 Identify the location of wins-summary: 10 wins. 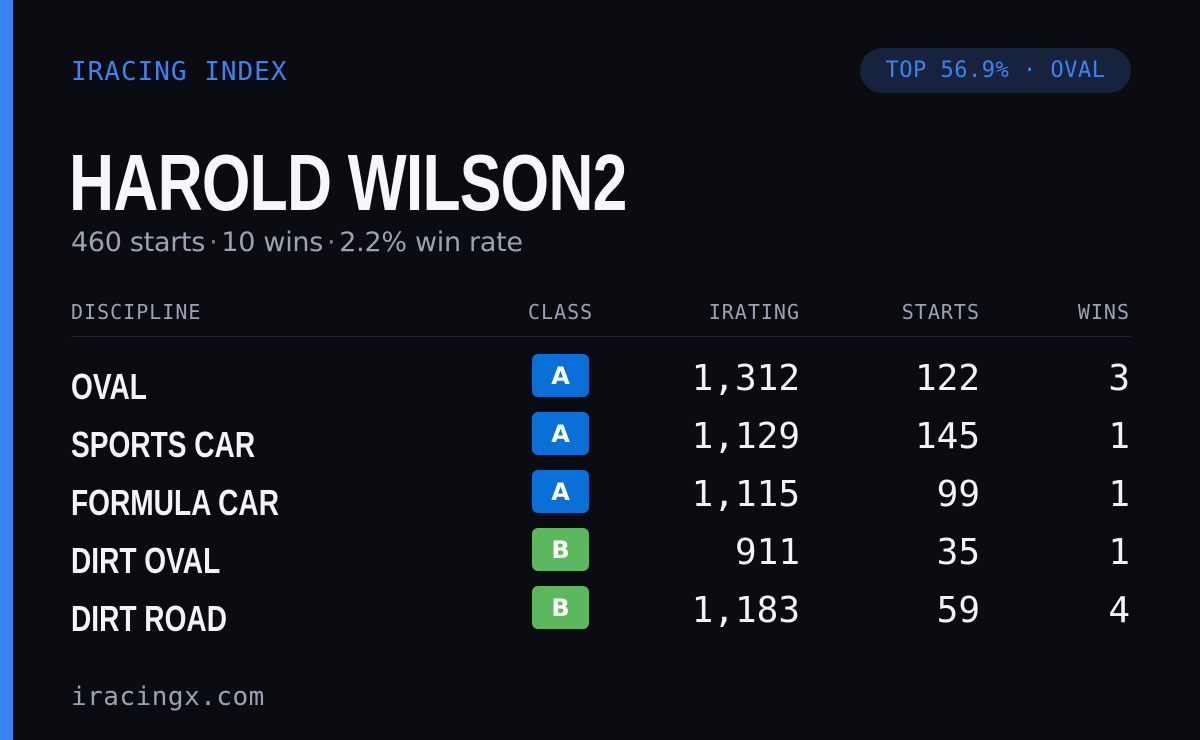
(272, 242).